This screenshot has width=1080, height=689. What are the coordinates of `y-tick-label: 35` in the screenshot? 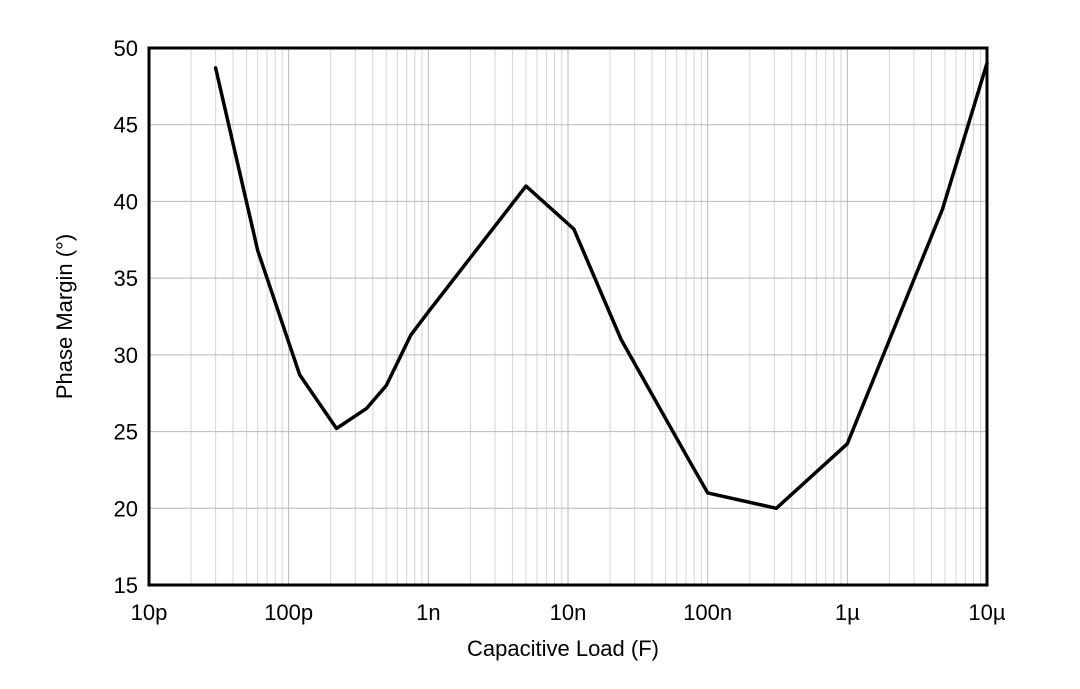 It's located at (126, 278).